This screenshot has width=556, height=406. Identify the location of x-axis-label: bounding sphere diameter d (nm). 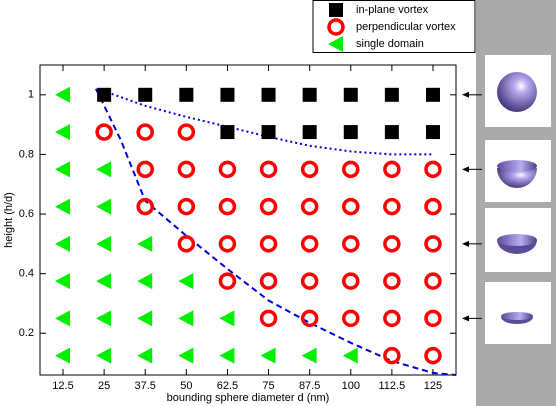
(248, 398).